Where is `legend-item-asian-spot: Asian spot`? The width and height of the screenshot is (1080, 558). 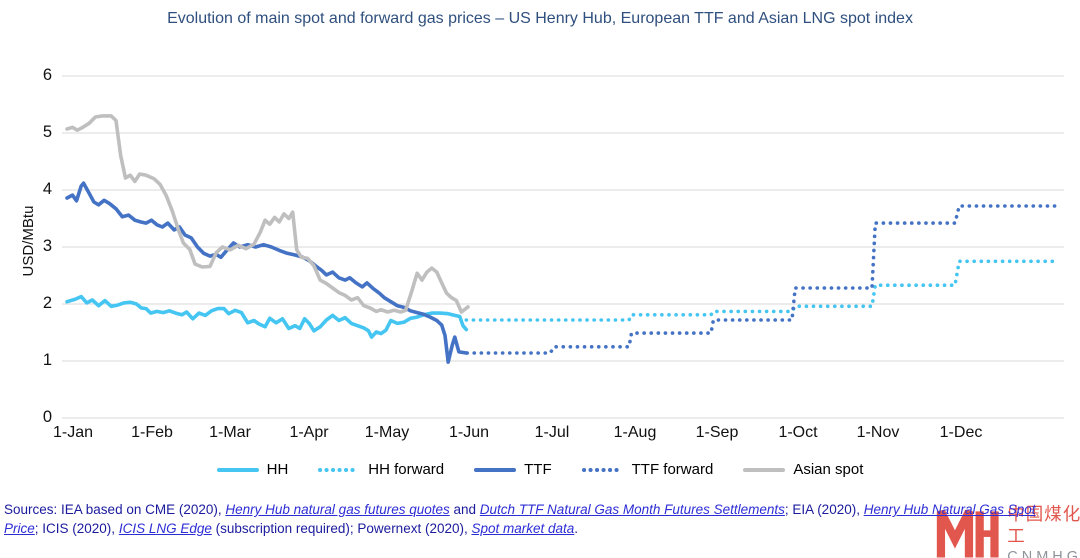
legend-item-asian-spot: Asian spot is located at coordinates (803, 469).